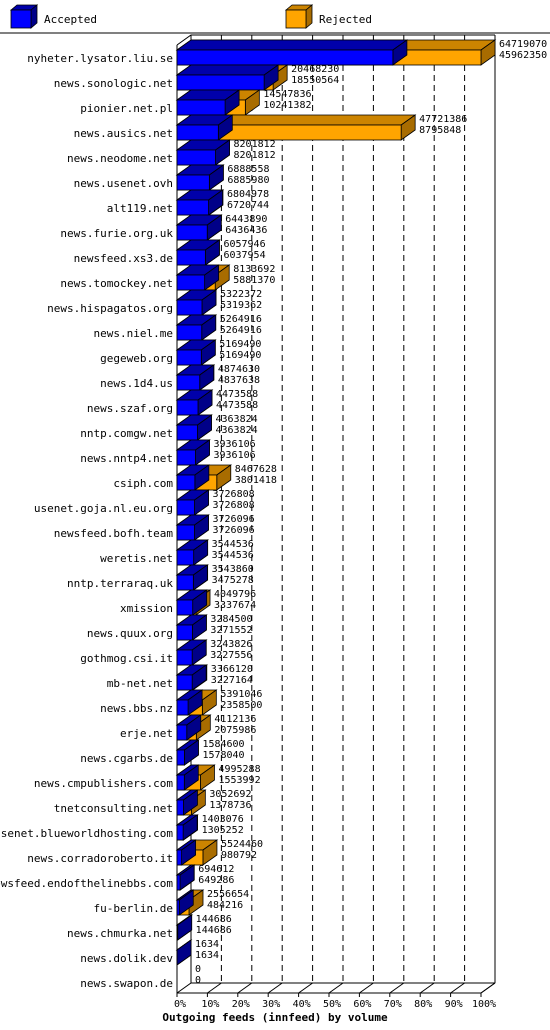 This screenshot has height=1030, width=550. I want to click on category-label: alt119.net, so click(140, 208).